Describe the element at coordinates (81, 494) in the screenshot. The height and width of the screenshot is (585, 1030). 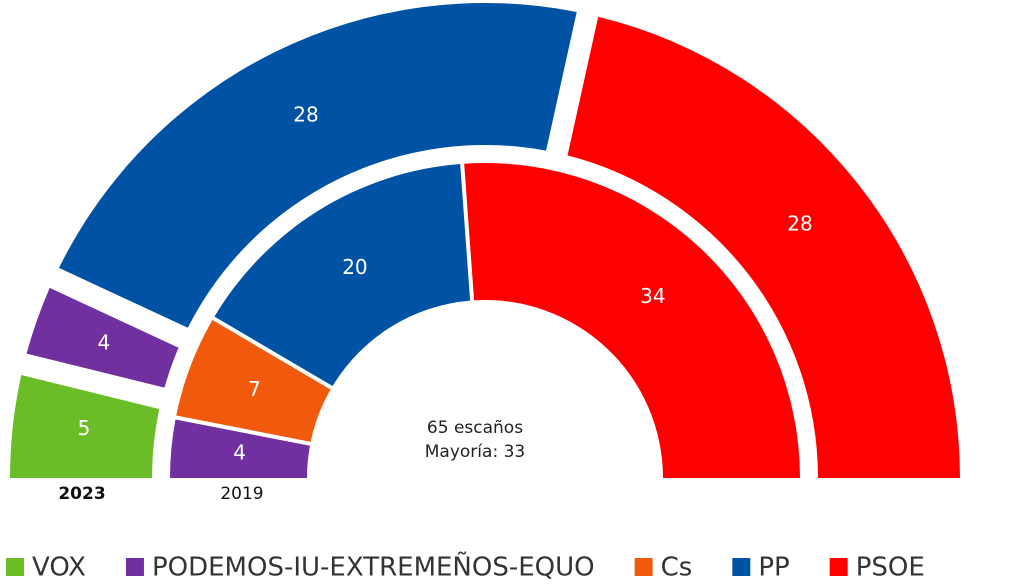
I see `ring-label: 2023` at that location.